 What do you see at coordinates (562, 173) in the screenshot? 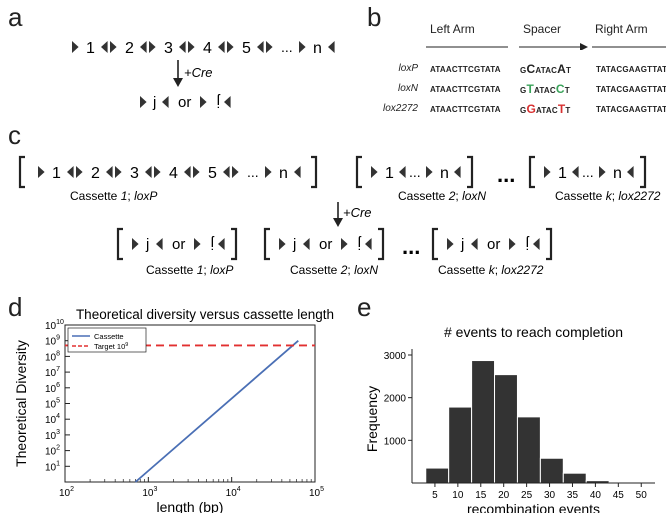
I see `svg-text: 1` at bounding box center [562, 173].